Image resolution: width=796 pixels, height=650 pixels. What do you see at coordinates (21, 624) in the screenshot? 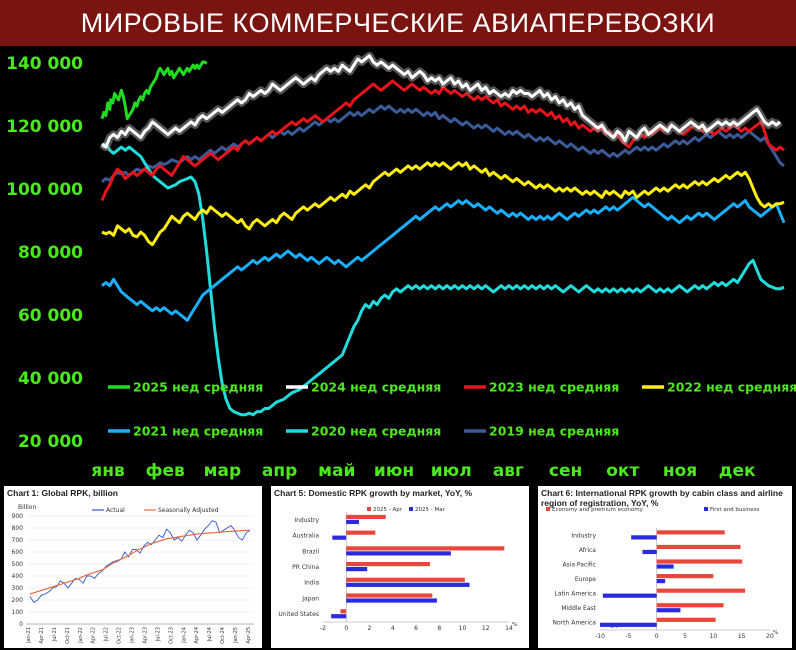
I see `y-tick-label: 0` at bounding box center [21, 624].